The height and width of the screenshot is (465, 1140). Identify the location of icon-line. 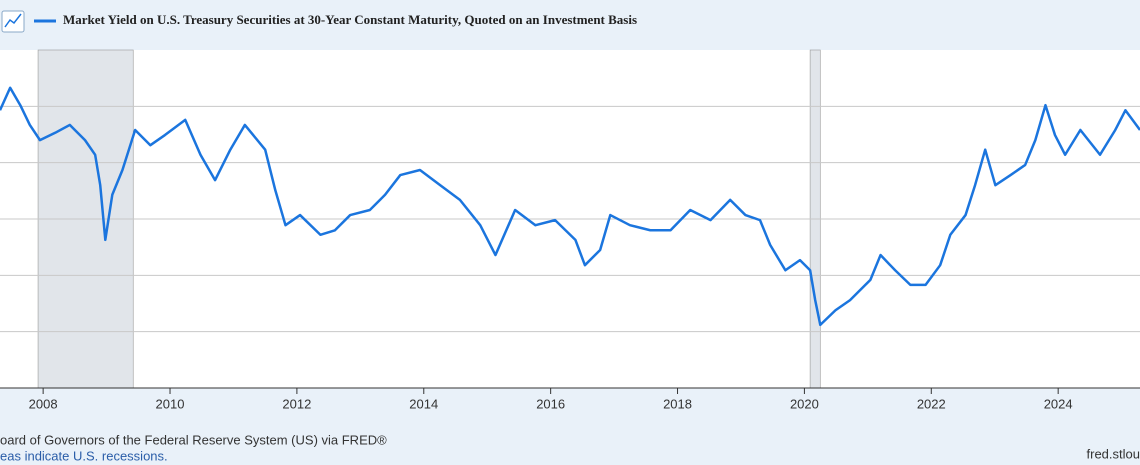
(13, 20).